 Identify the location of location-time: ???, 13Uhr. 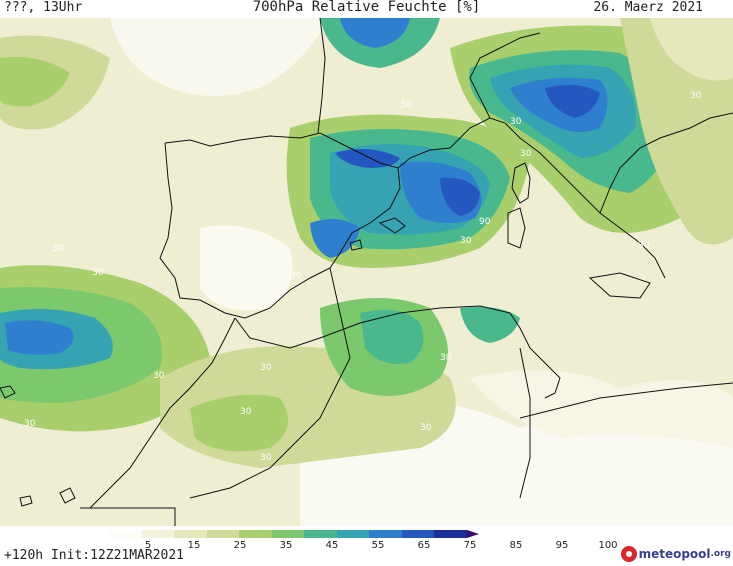
(43, 7).